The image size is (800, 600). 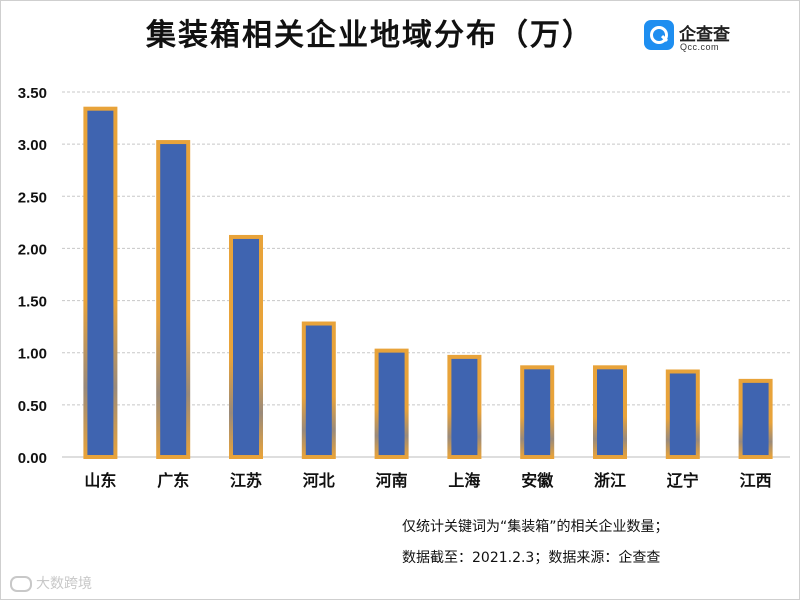 What do you see at coordinates (704, 35) in the screenshot?
I see `logo-name: 企查查` at bounding box center [704, 35].